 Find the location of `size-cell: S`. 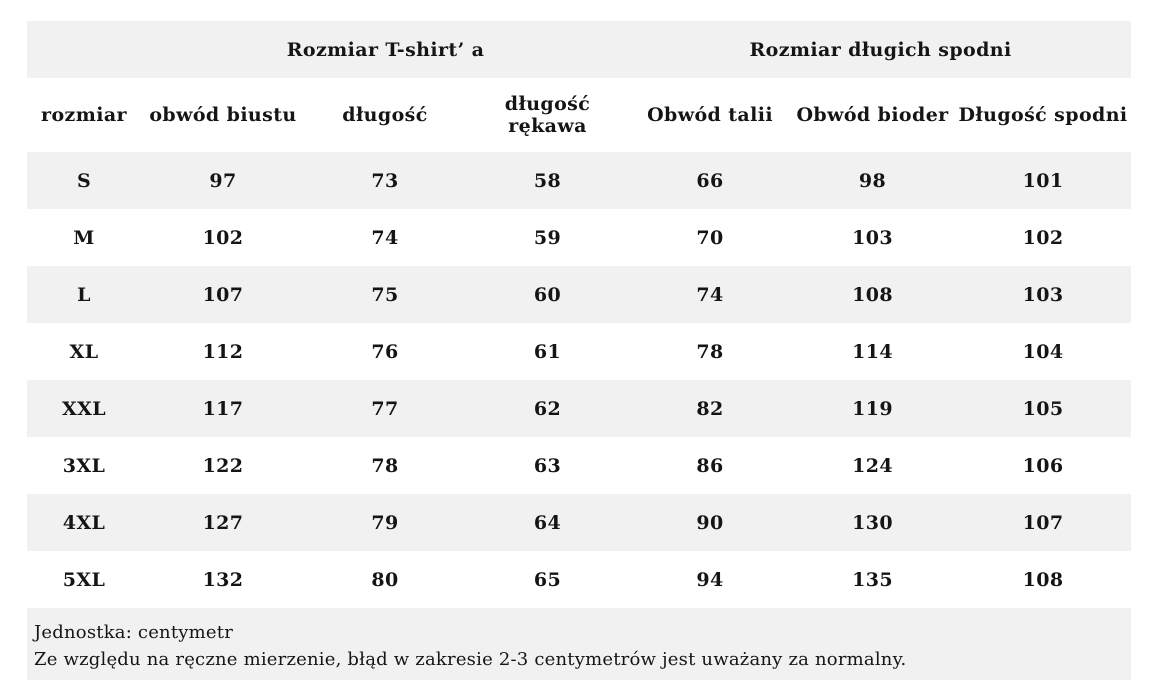

size-cell: S is located at coordinates (84, 180).